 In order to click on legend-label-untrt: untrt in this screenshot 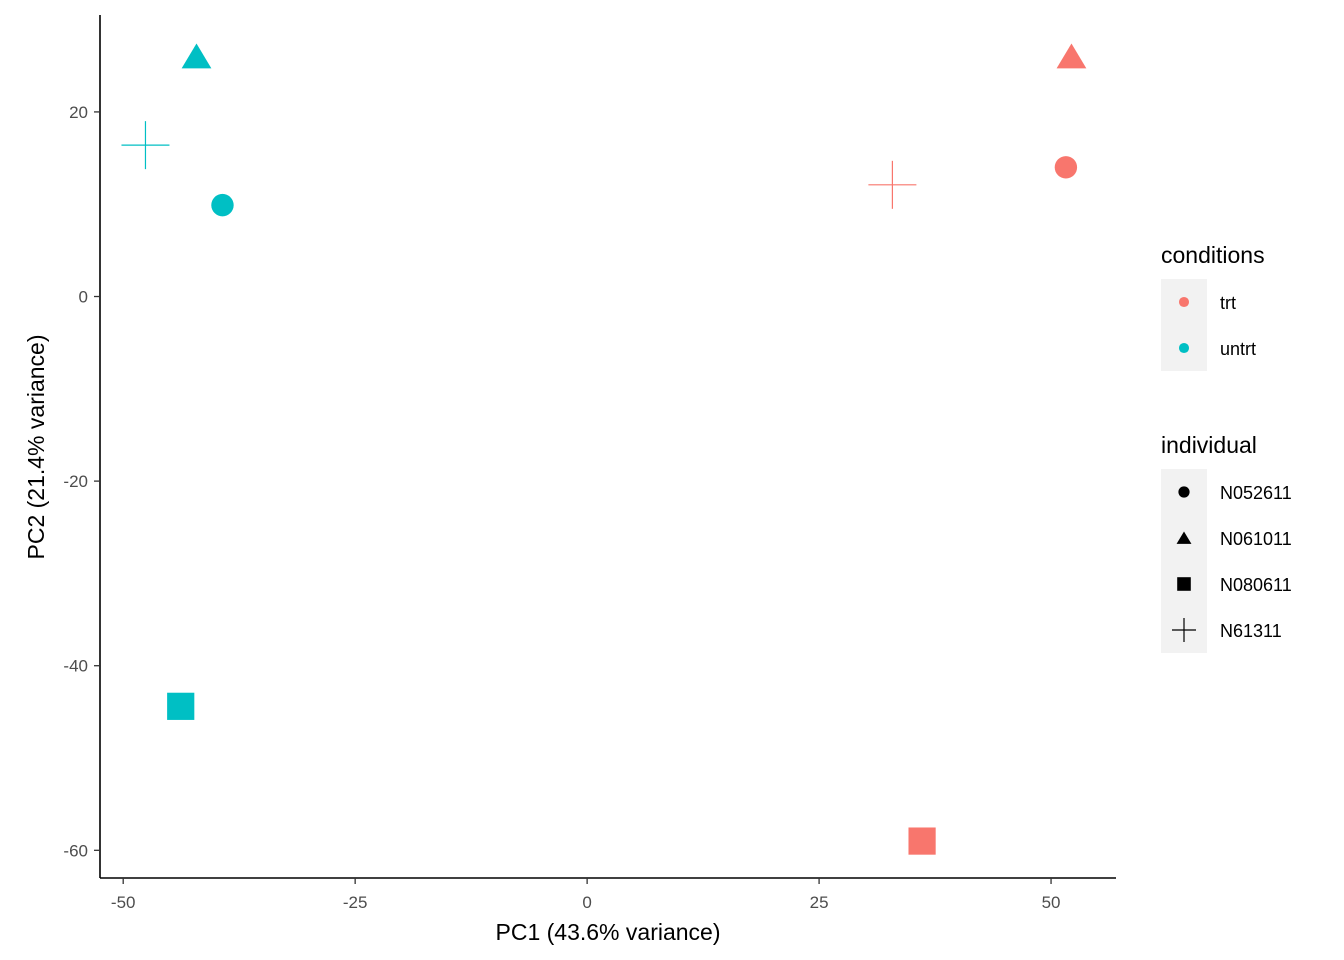, I will do `click(1238, 349)`.